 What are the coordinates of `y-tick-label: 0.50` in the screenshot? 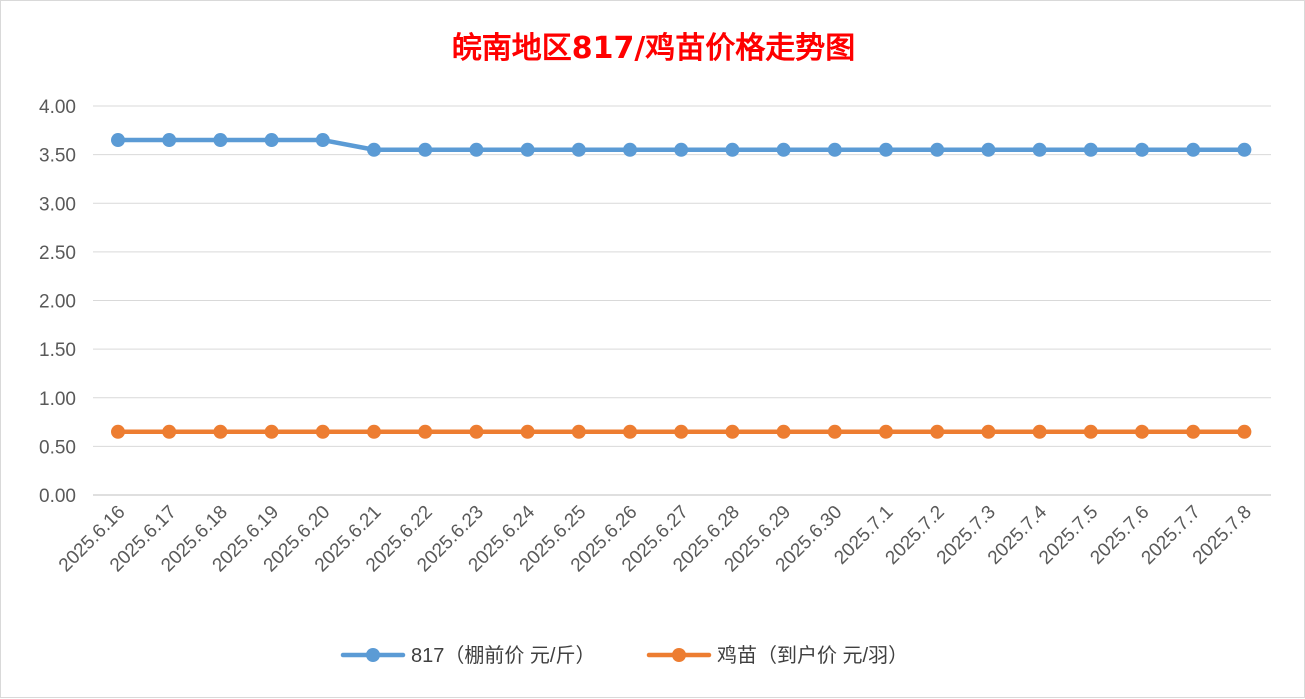 It's located at (57, 447).